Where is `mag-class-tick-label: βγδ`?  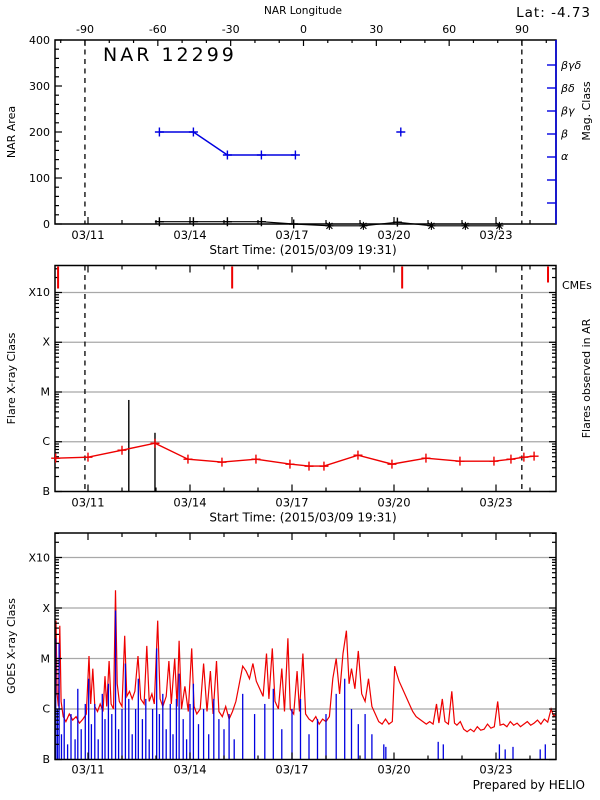 mag-class-tick-label: βγδ is located at coordinates (571, 65).